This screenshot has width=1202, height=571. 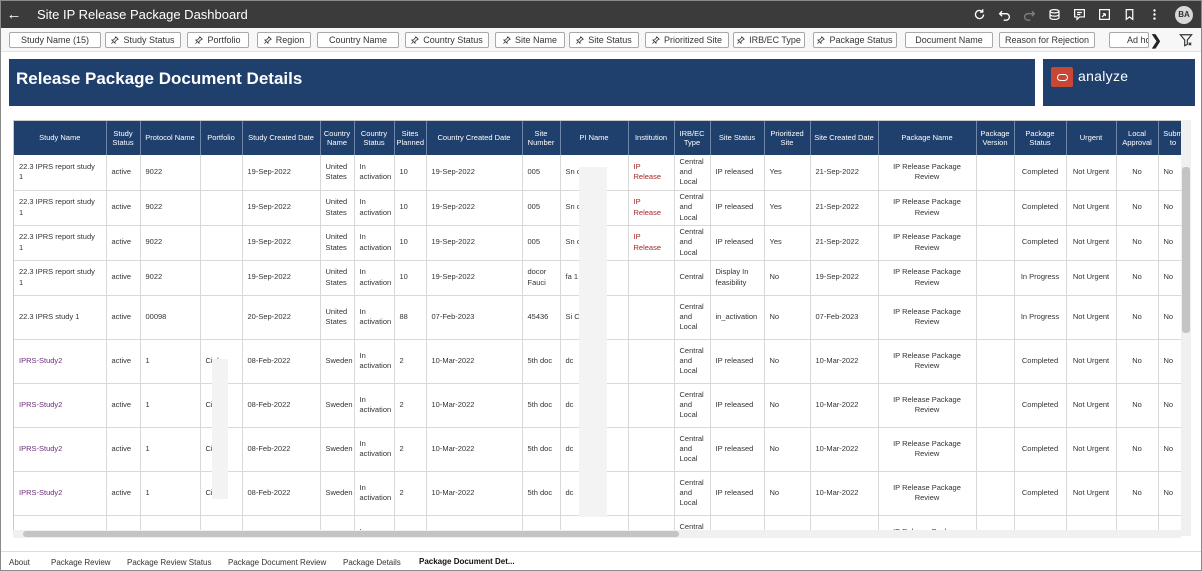 What do you see at coordinates (1184, 14) in the screenshot?
I see `avatar: BA` at bounding box center [1184, 14].